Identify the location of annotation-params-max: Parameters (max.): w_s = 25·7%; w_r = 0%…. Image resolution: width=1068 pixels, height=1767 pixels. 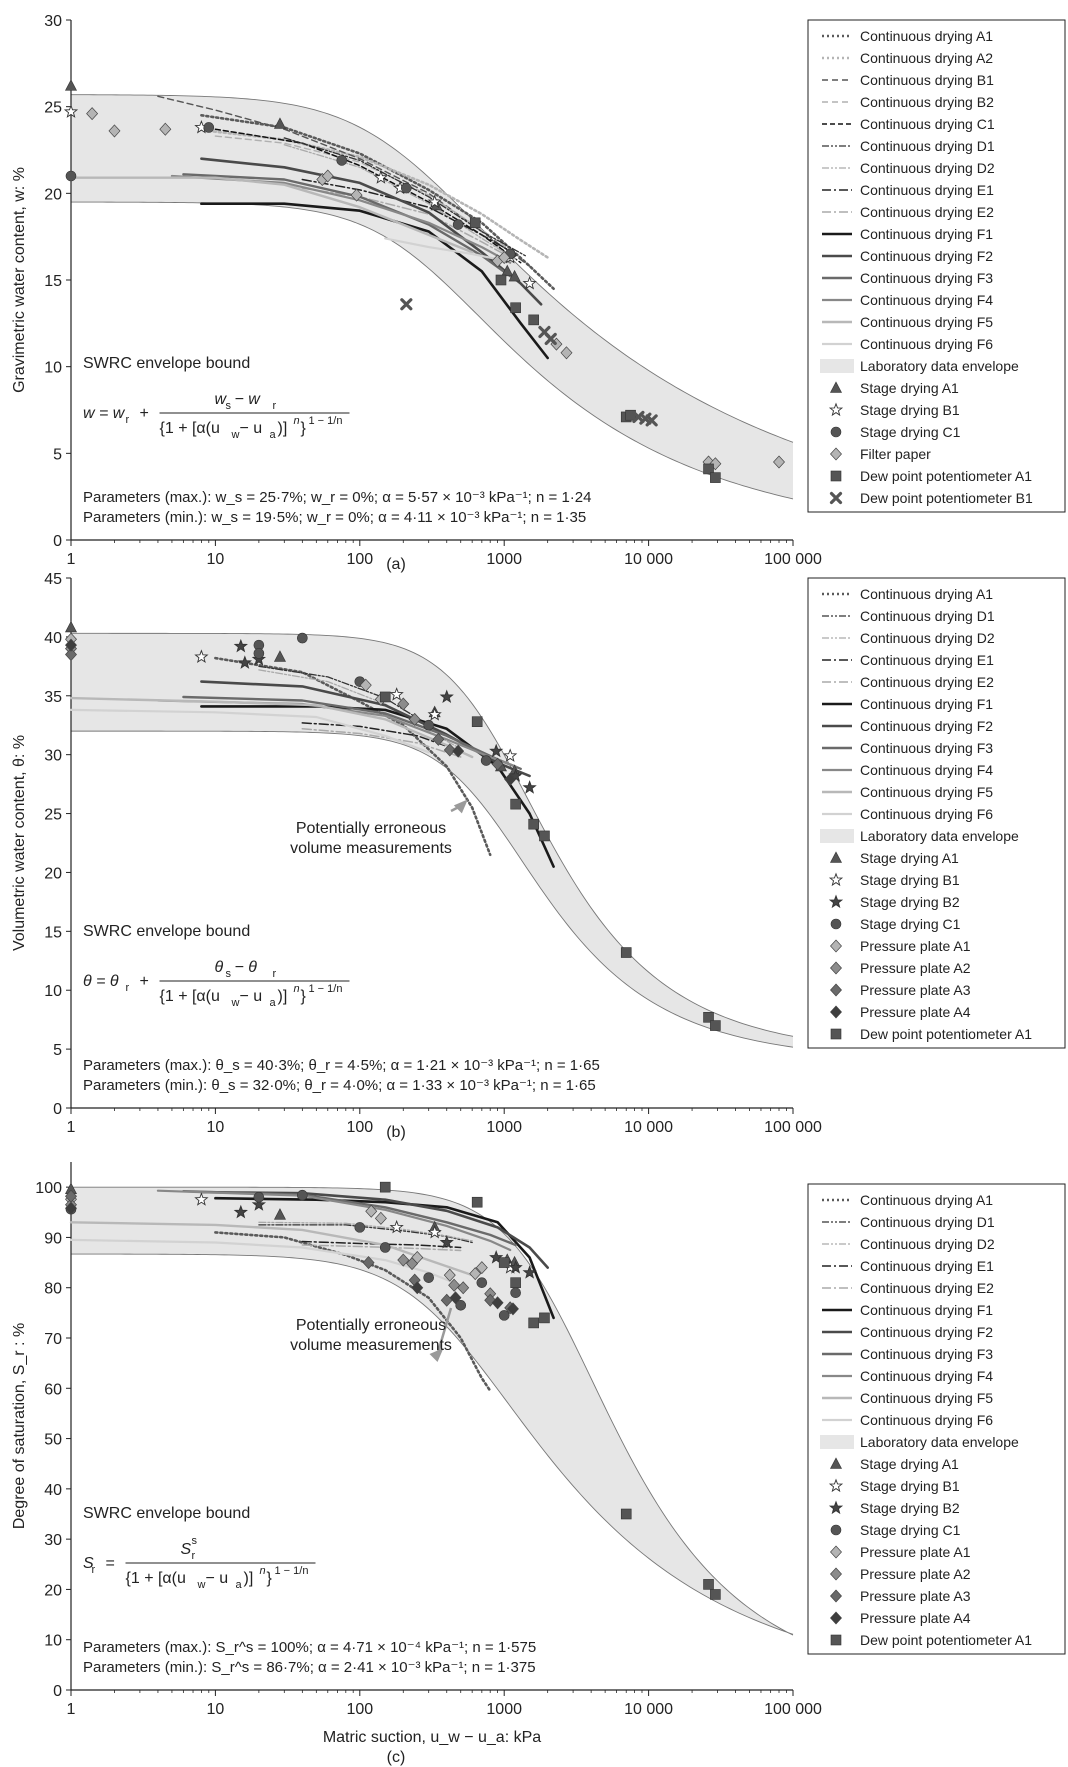
(337, 497).